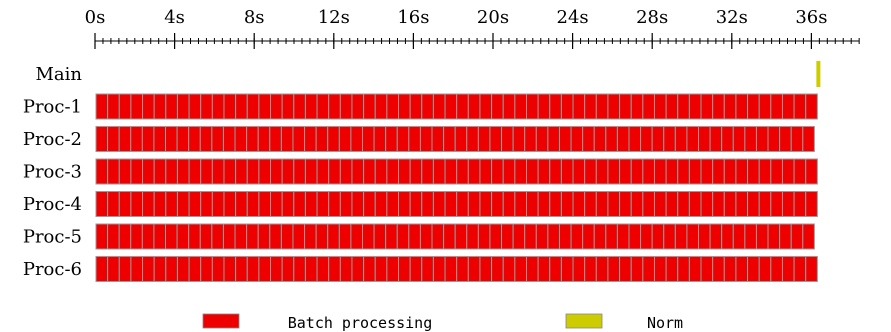  What do you see at coordinates (573, 17) in the screenshot?
I see `x-tick-label: 24s` at bounding box center [573, 17].